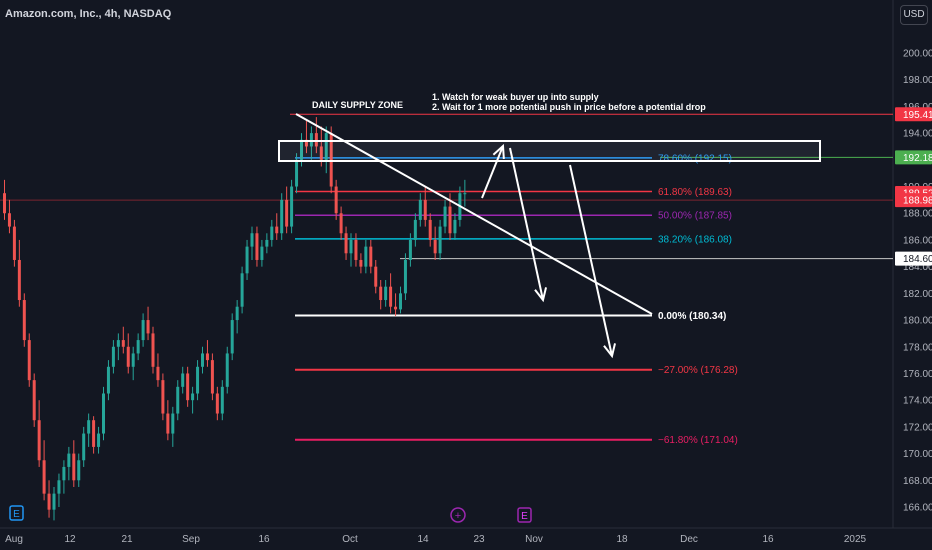 The image size is (932, 550). What do you see at coordinates (541, 295) in the screenshot?
I see `arrow-down-1-head` at bounding box center [541, 295].